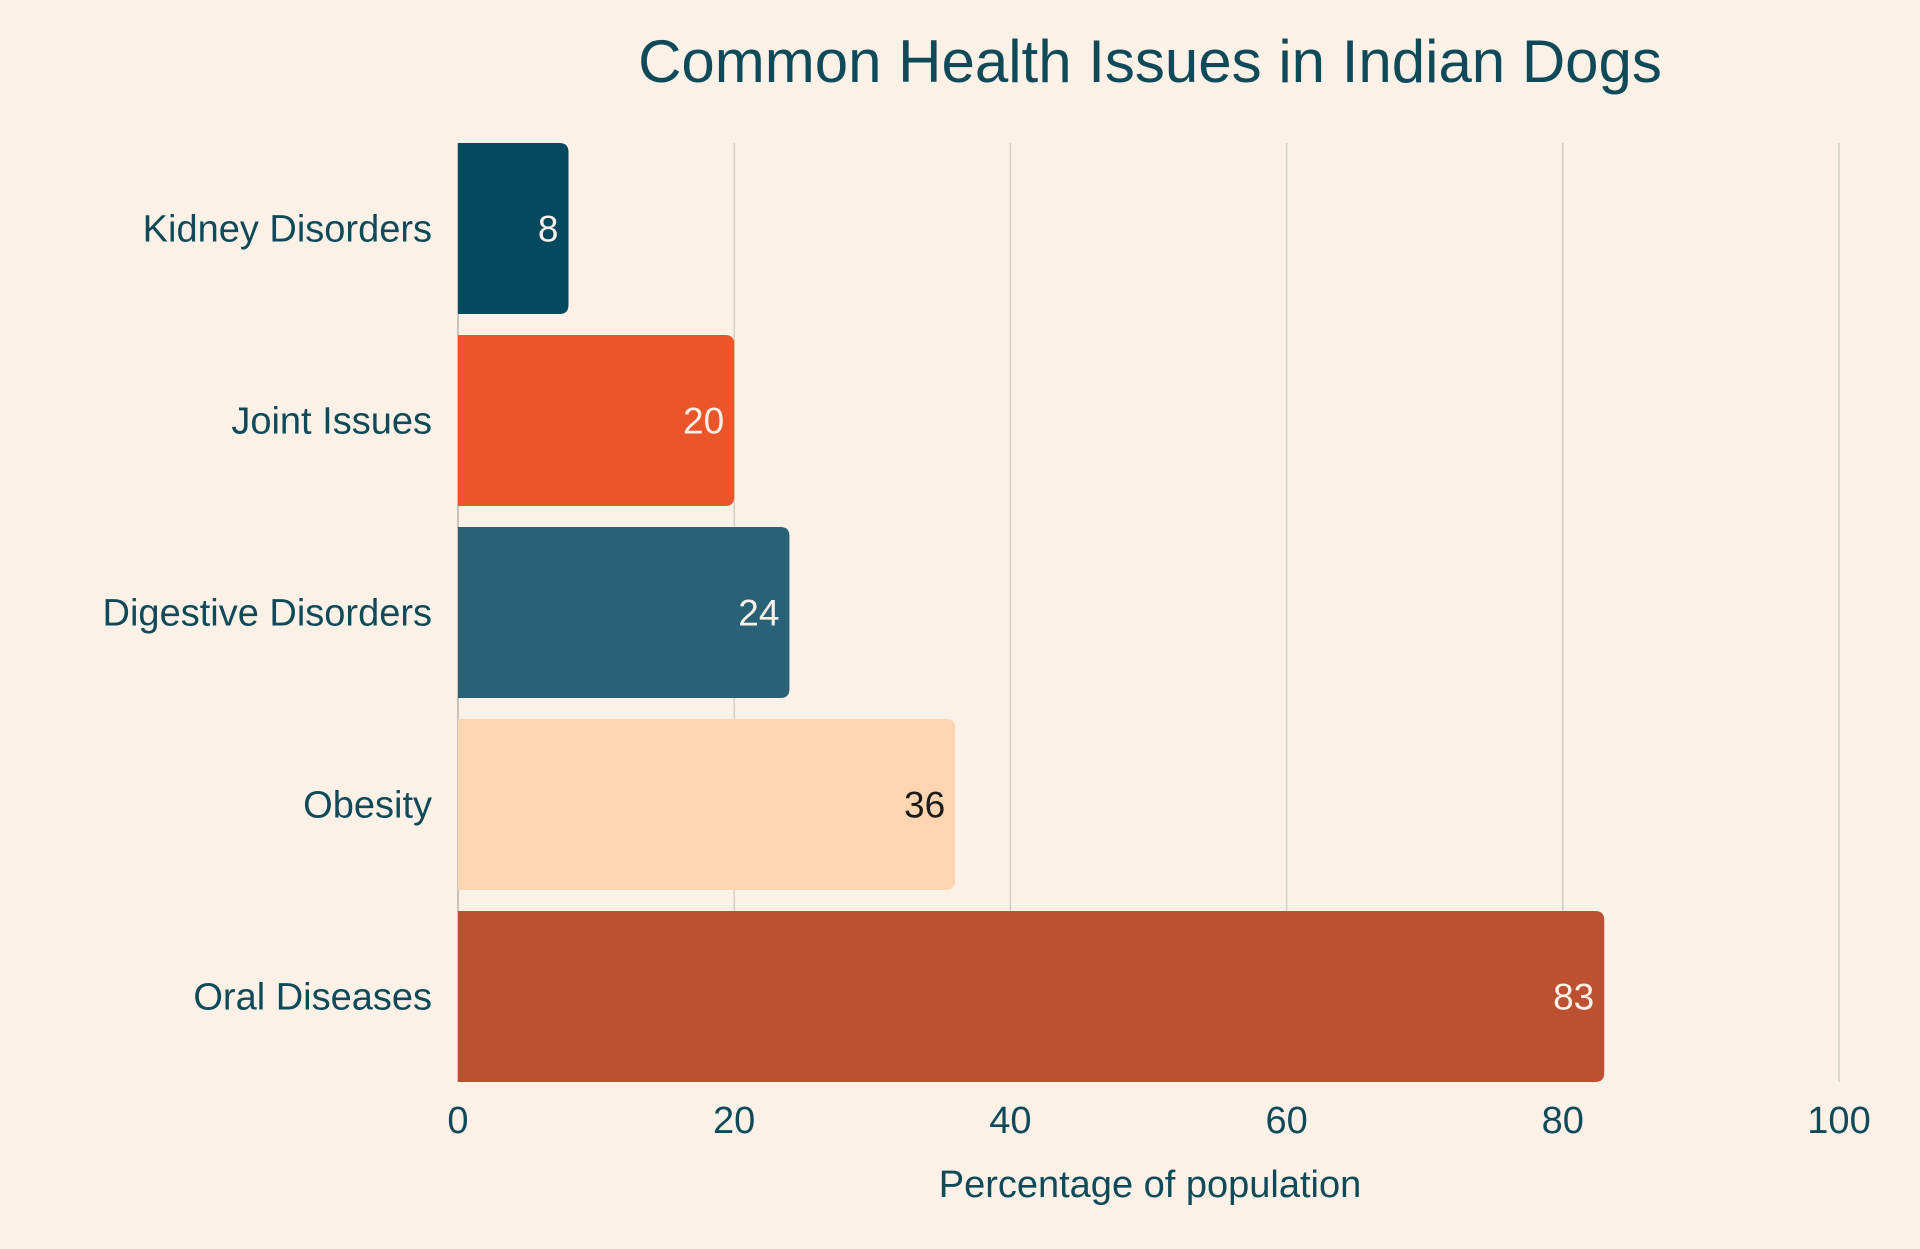  Describe the element at coordinates (758, 613) in the screenshot. I see `value-label-digestive-disorders: 24` at that location.